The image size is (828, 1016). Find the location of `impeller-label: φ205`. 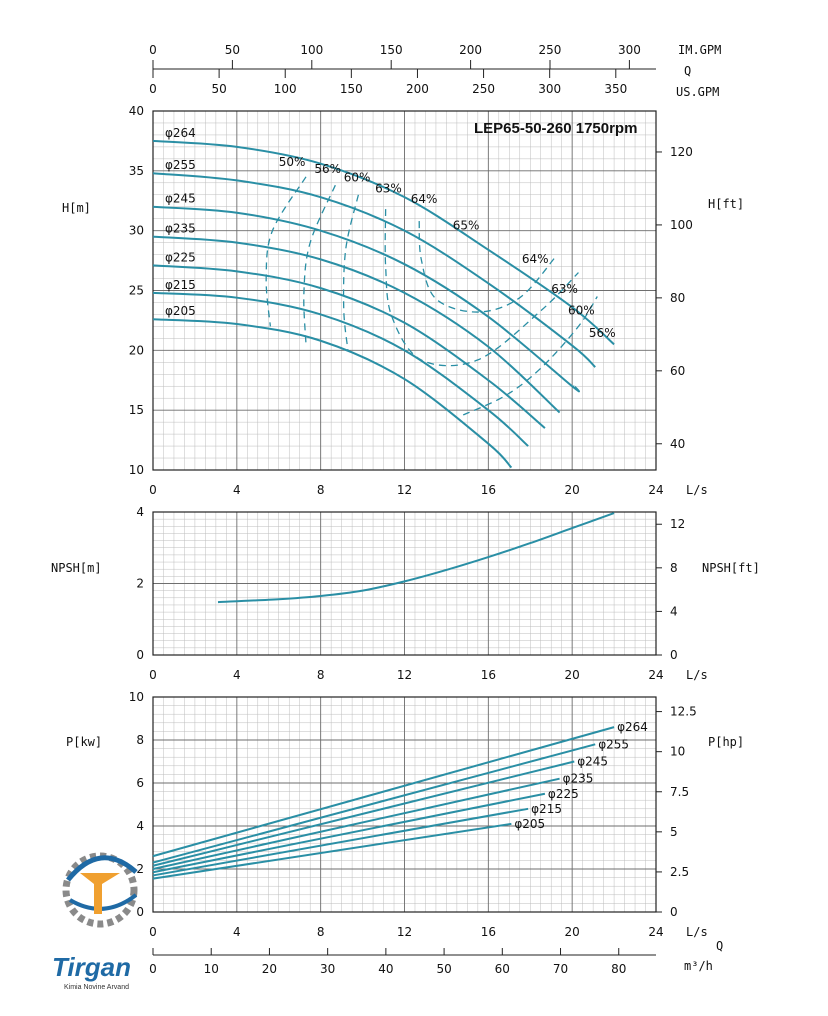

impeller-label: φ205 is located at coordinates (180, 311).